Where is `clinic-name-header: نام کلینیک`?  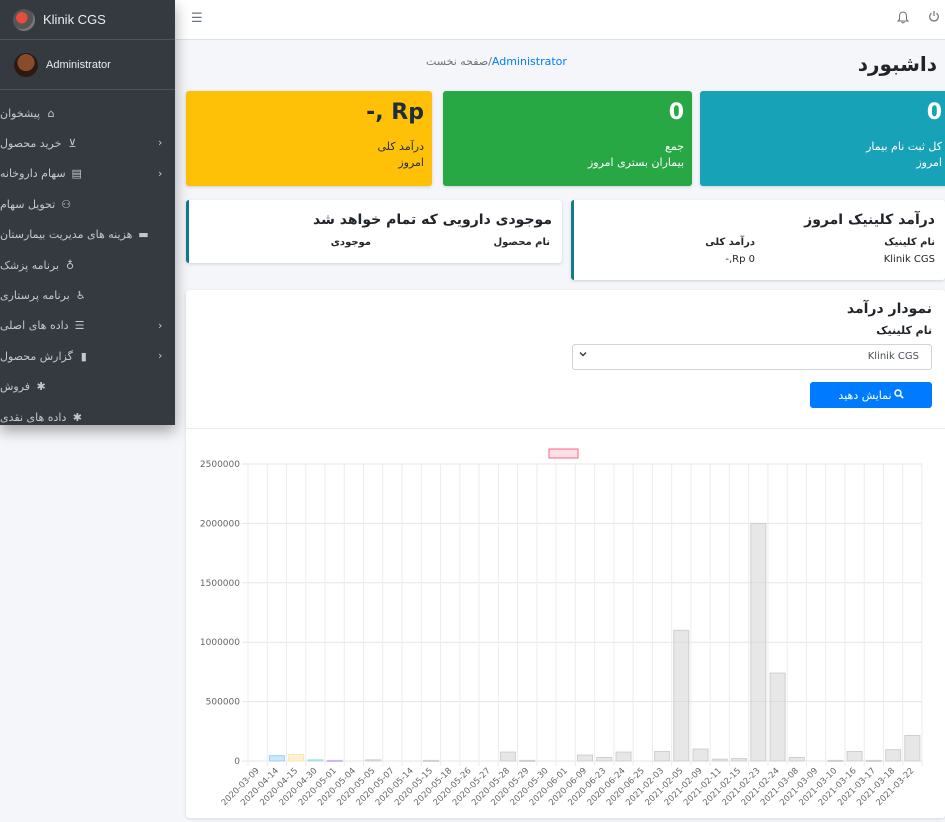
clinic-name-header: نام کلینیک is located at coordinates (909, 242).